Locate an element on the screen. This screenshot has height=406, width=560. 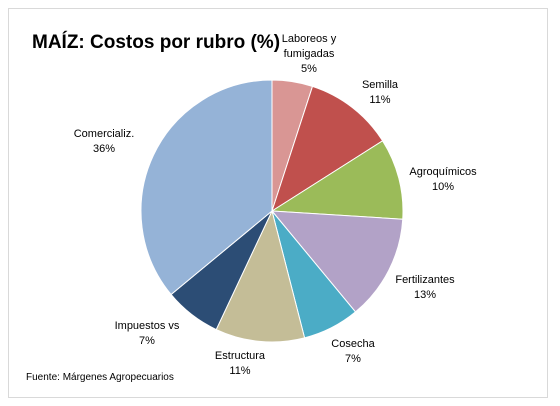
slice-label-0: Laboreos y fumigadas 5% is located at coordinates (309, 54).